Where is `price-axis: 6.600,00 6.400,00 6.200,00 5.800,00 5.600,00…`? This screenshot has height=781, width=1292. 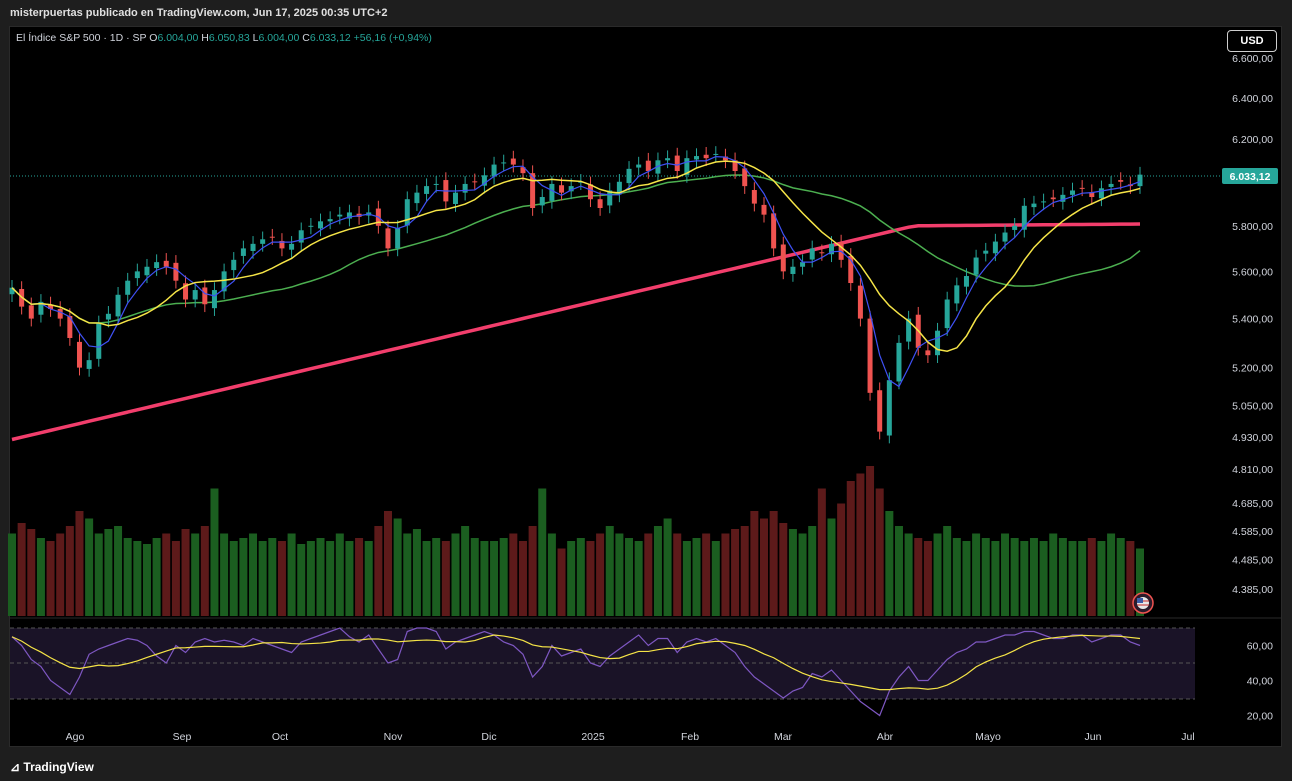
price-axis: 6.600,00 6.400,00 6.200,00 5.800,00 5.600,00… is located at coordinates (1252, 324).